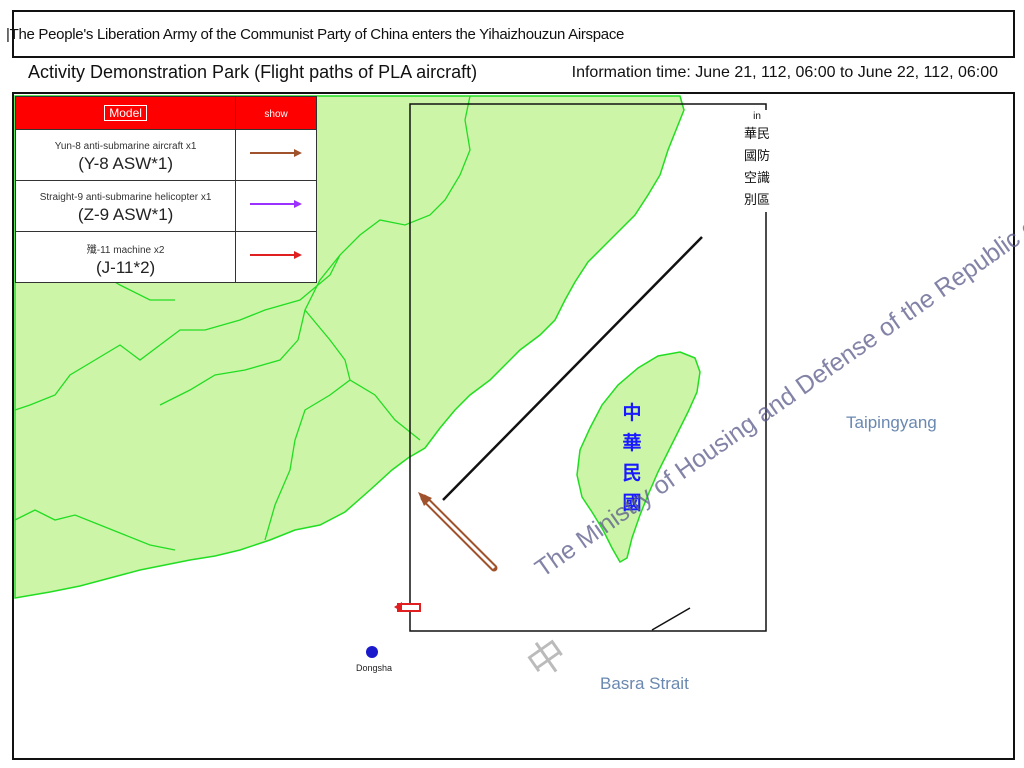  I want to click on aircraft-name: 殲-11 machine x2, so click(125, 250).